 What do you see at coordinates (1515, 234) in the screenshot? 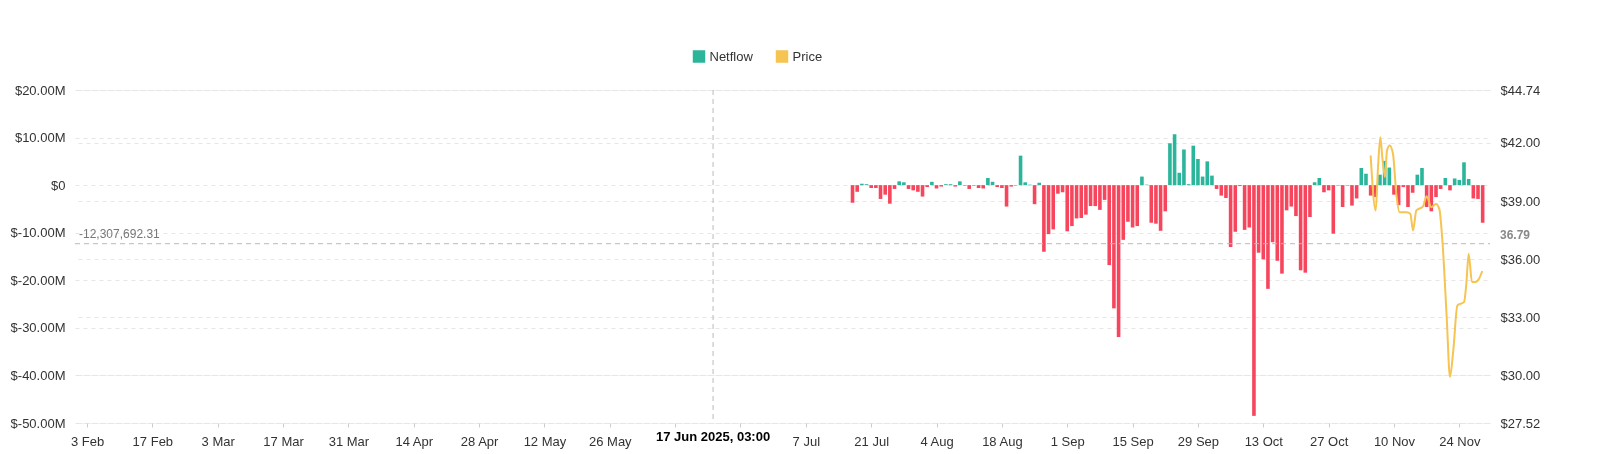
I see `text: 36.79` at bounding box center [1515, 234].